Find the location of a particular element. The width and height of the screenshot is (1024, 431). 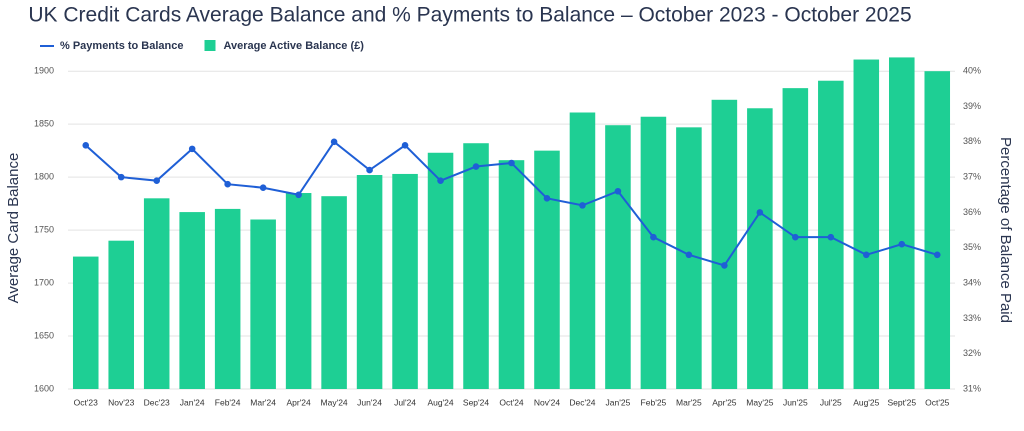

x-tick-label: Dec'24 is located at coordinates (582, 402).